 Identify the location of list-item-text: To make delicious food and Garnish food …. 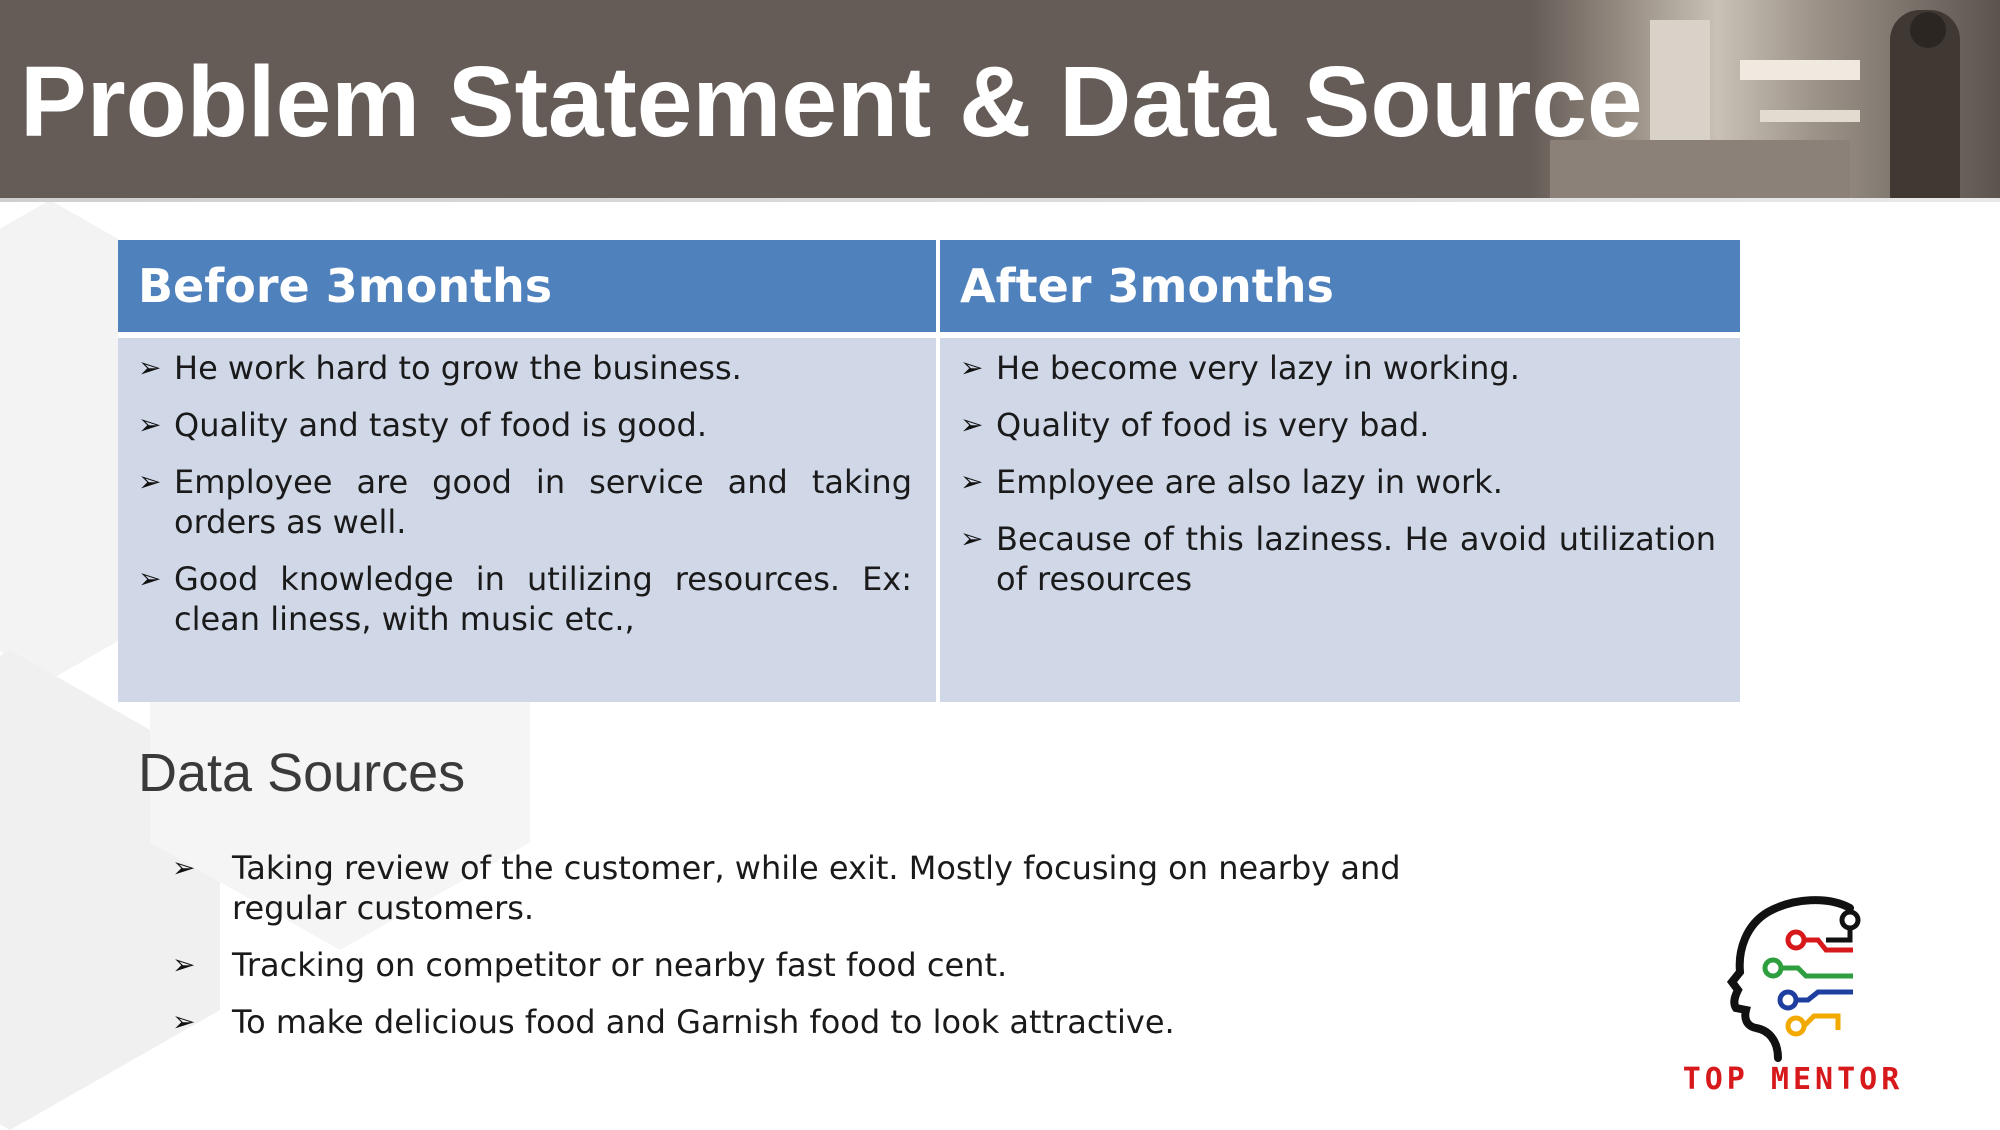
(703, 1022).